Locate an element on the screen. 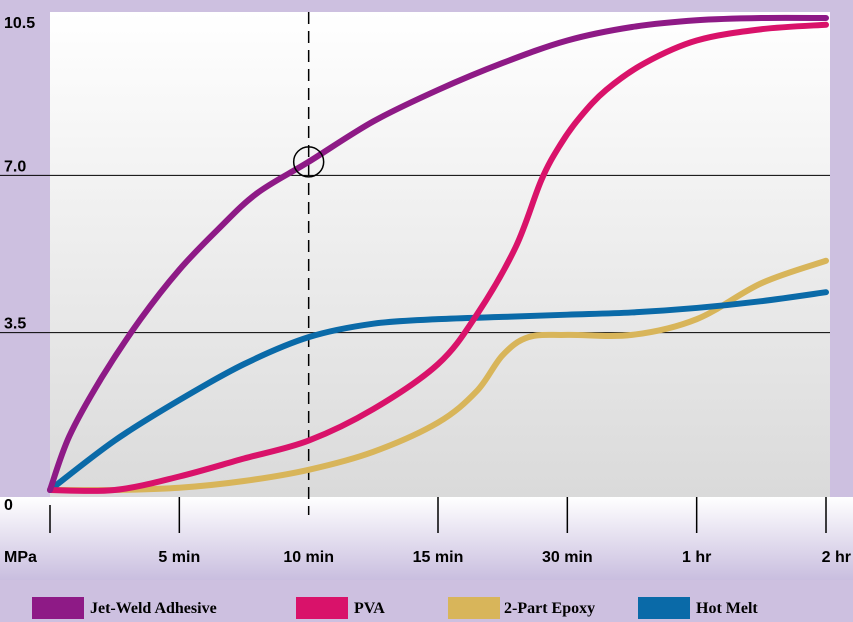 This screenshot has height=622, width=853. y-axis-unit-label: MPa is located at coordinates (20, 557).